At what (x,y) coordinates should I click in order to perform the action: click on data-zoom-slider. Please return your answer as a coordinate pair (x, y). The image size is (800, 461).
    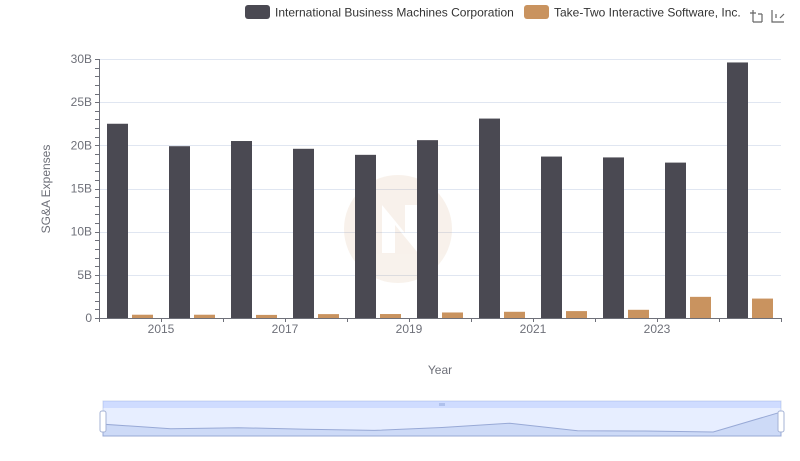
    Looking at the image, I should click on (442, 418).